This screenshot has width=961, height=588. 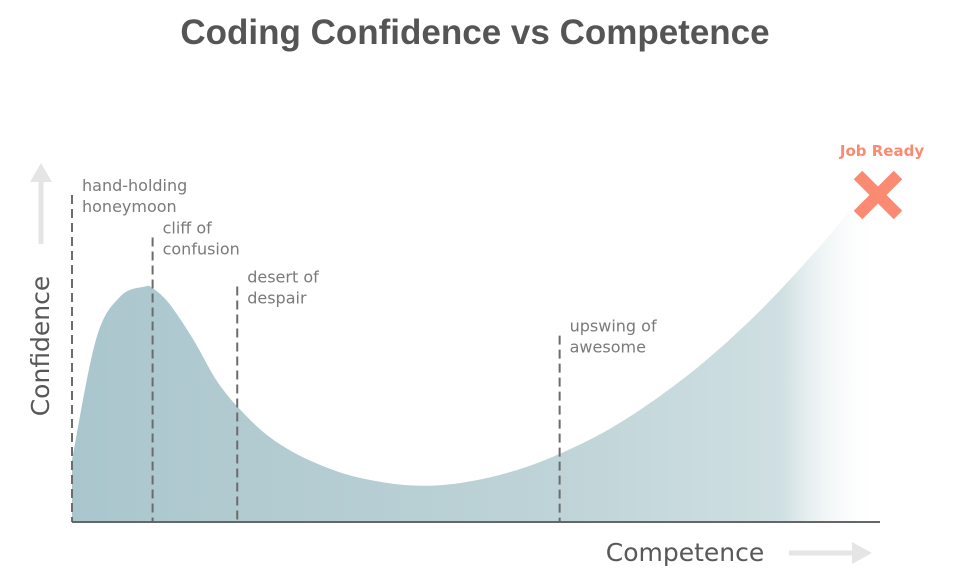 I want to click on x-axis-label: Competence, so click(x=685, y=552).